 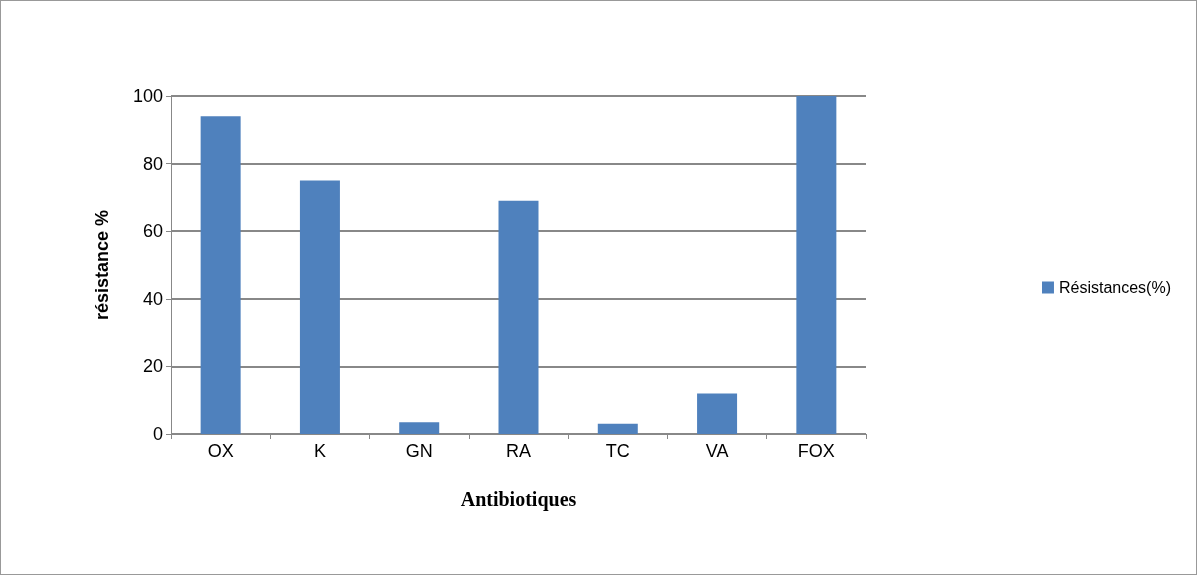 What do you see at coordinates (419, 451) in the screenshot?
I see `x-tick-label: GN` at bounding box center [419, 451].